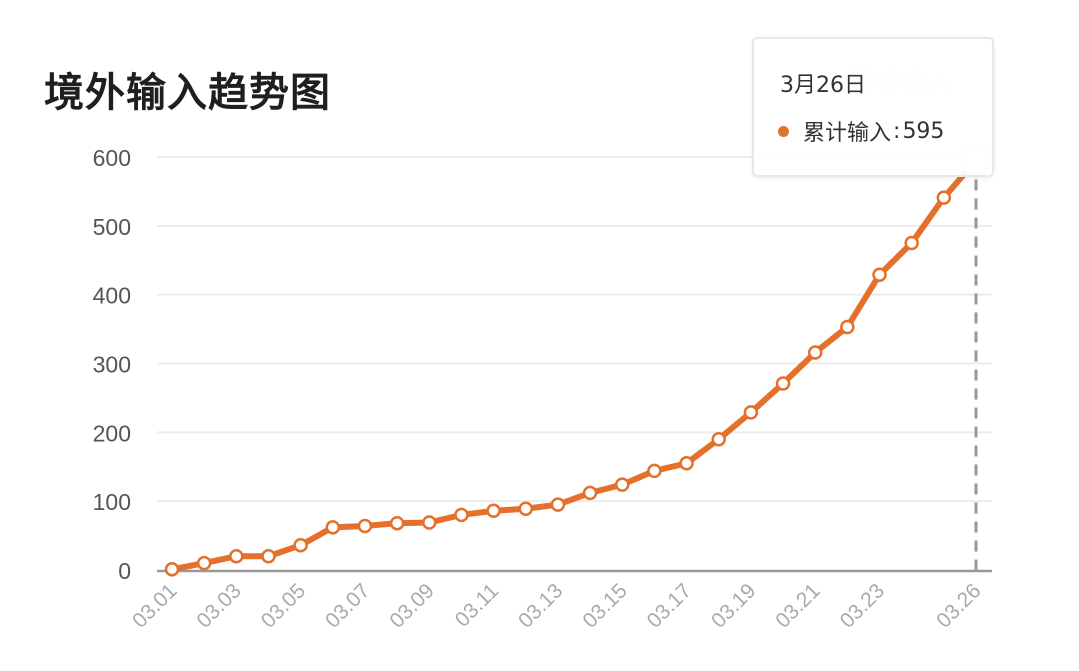  I want to click on x-tick-label: 03.19, so click(733, 605).